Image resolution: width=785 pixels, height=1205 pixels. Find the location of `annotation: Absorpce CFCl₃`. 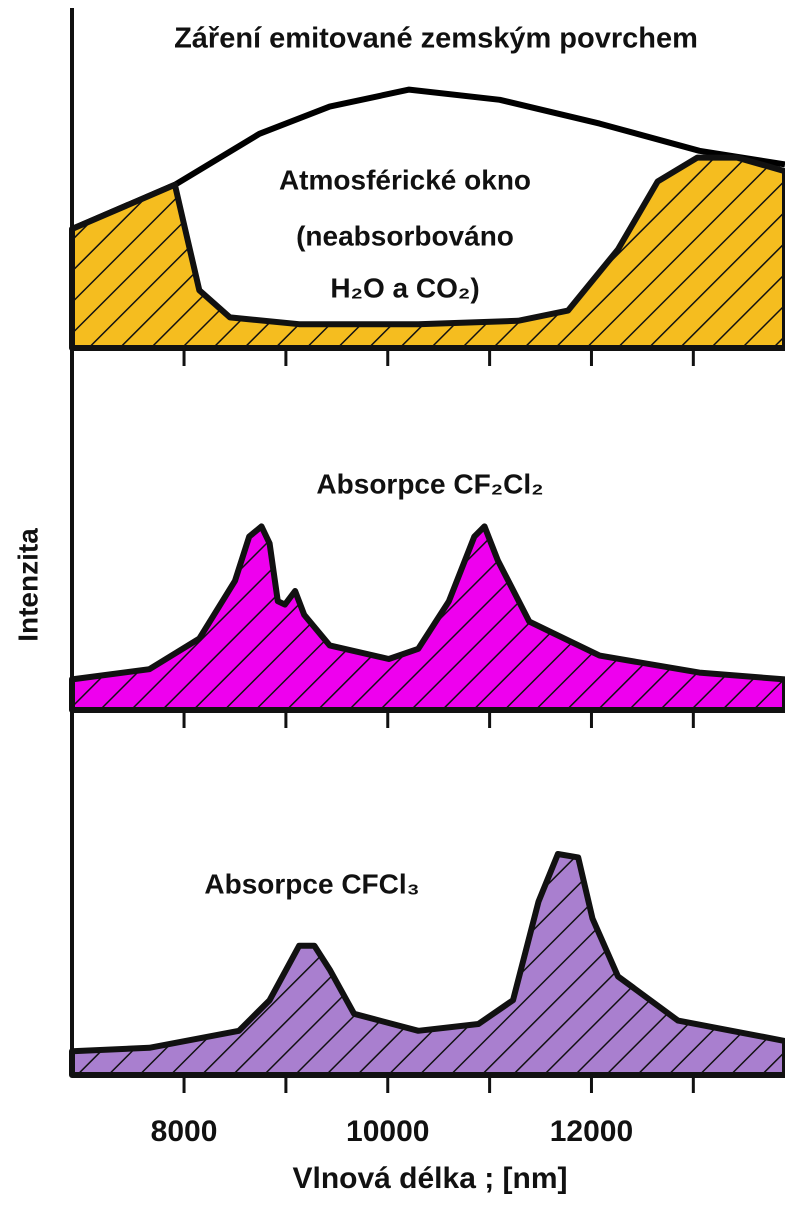

annotation: Absorpce CFCl₃ is located at coordinates (311, 883).